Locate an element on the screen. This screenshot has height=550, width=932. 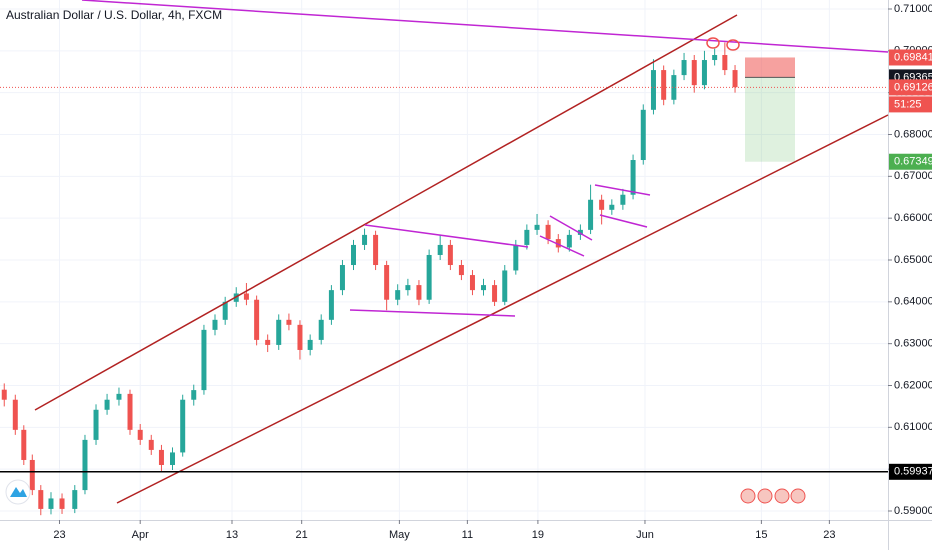
y-tick-label: 0.64000 is located at coordinates (913, 302).